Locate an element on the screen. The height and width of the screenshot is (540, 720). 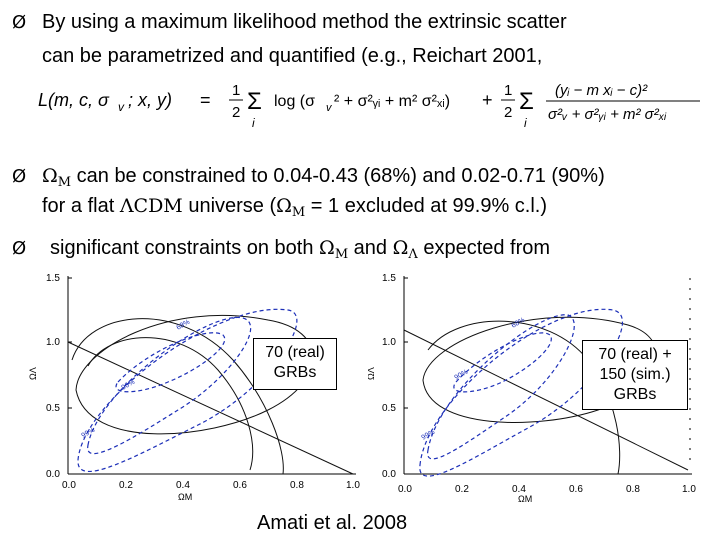
formula-half-num: 1 is located at coordinates (236, 90).